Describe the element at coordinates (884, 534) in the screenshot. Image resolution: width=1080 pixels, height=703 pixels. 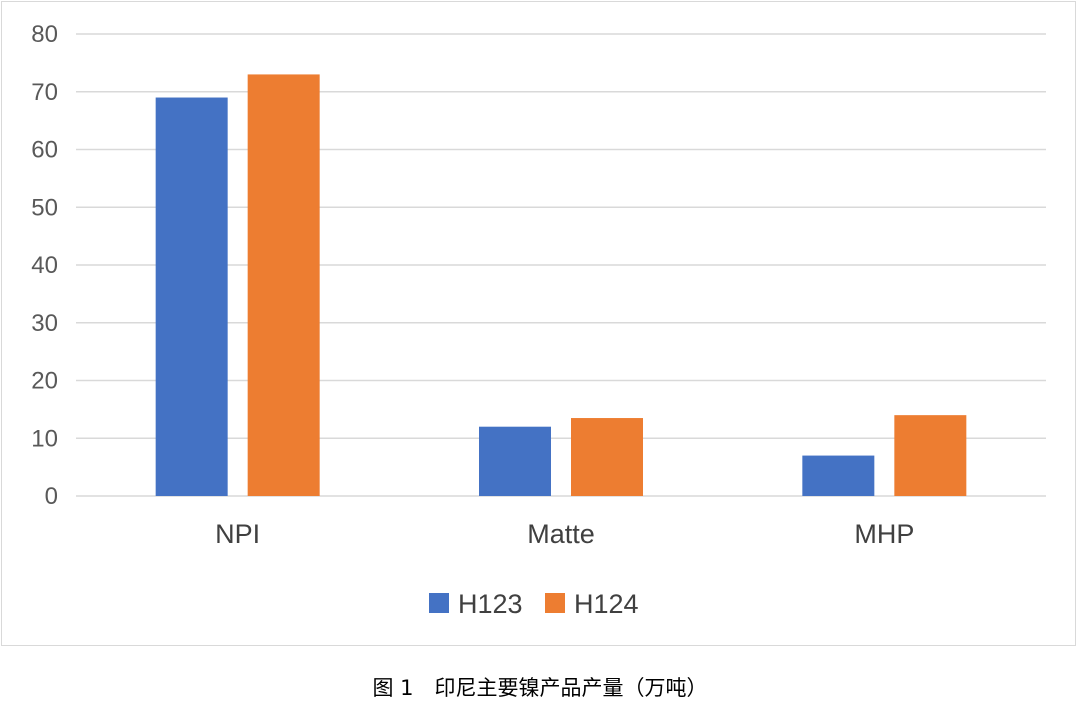
I see `x-category-label: MHP` at that location.